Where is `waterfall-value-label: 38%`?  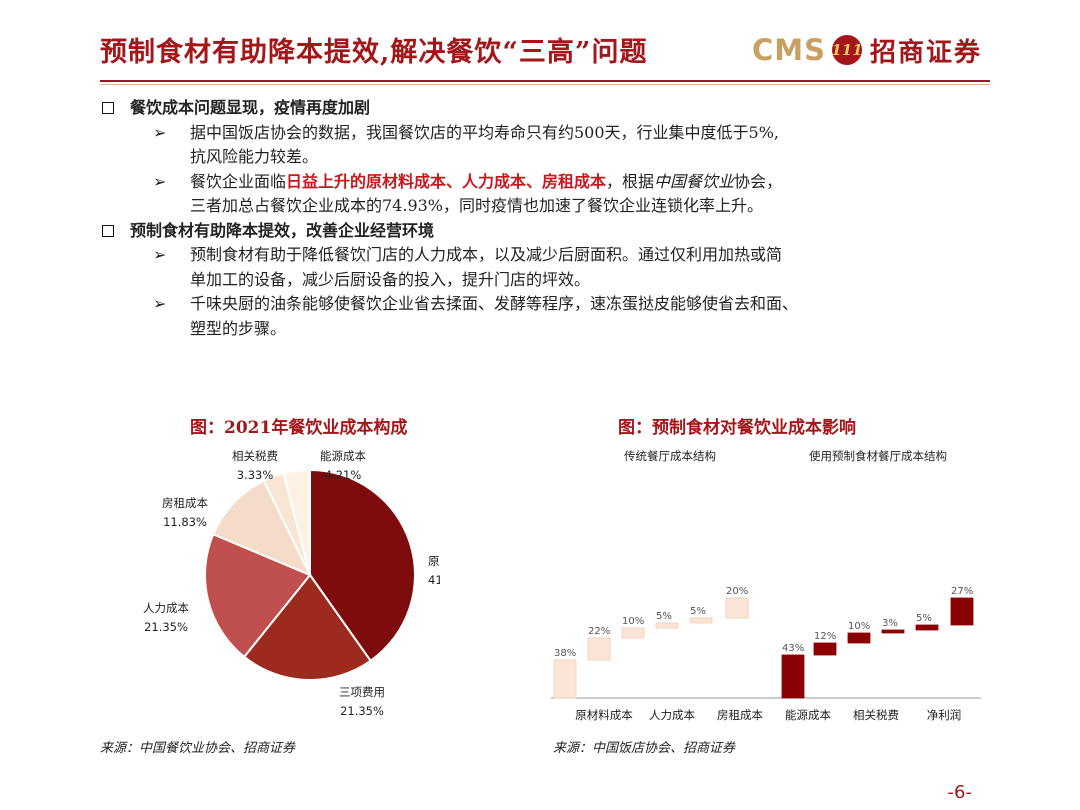
waterfall-value-label: 38% is located at coordinates (565, 653).